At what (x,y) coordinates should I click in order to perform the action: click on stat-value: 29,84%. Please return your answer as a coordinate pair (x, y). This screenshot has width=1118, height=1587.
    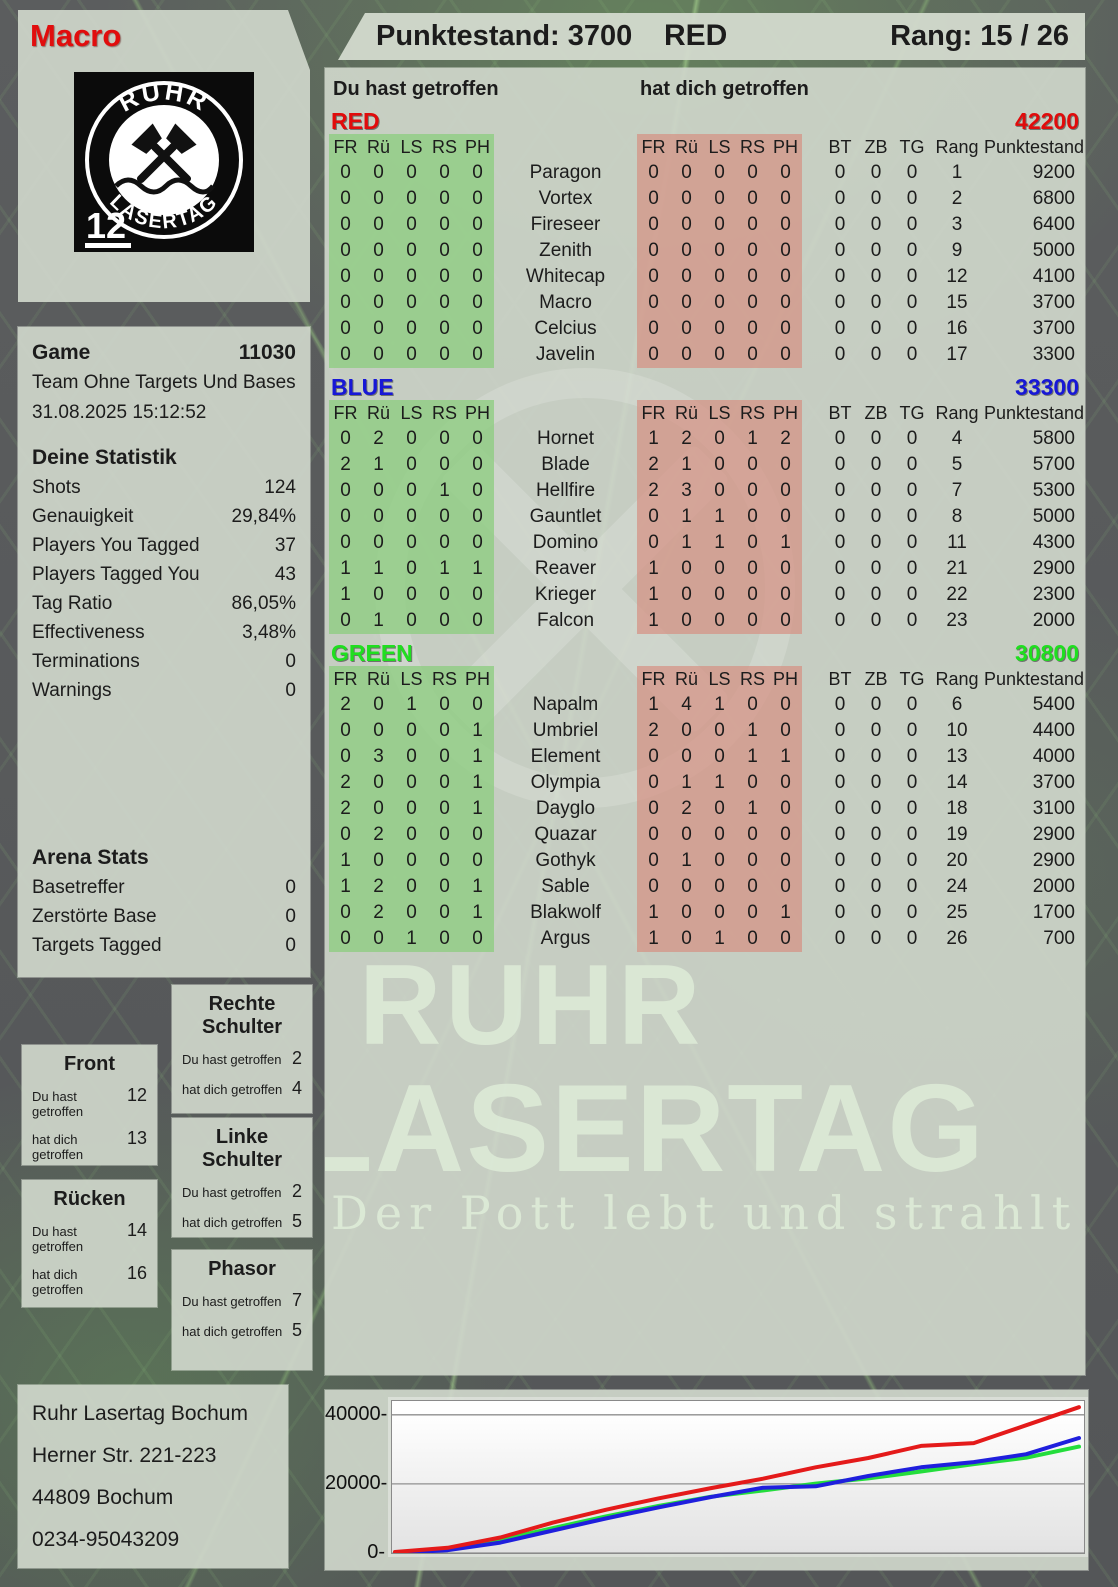
    Looking at the image, I should click on (263, 516).